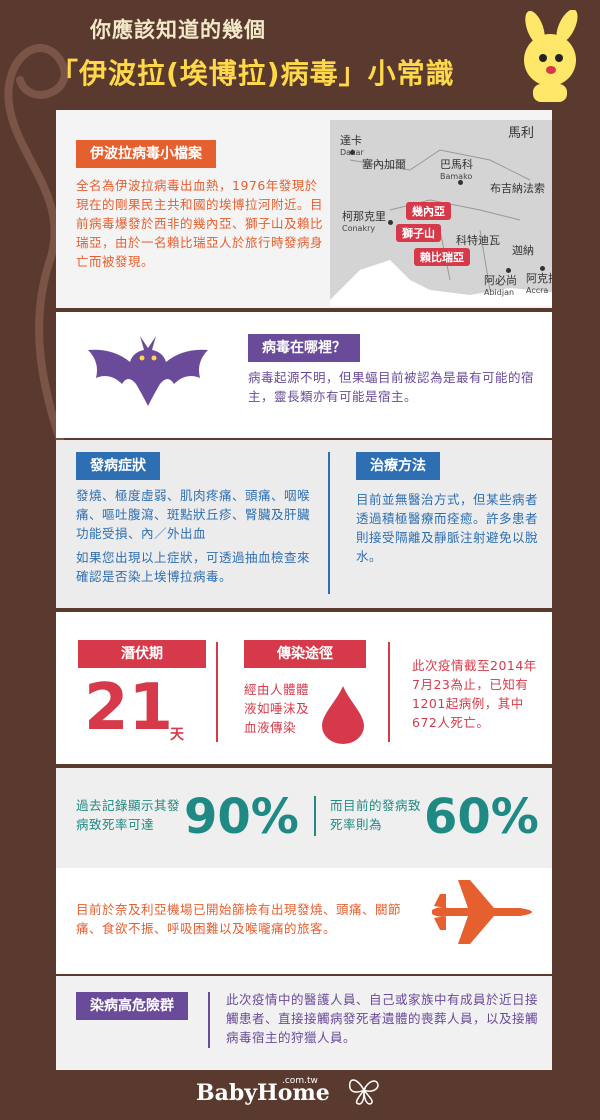 This screenshot has height=1120, width=600. I want to click on blood-drop-icon, so click(343, 715).